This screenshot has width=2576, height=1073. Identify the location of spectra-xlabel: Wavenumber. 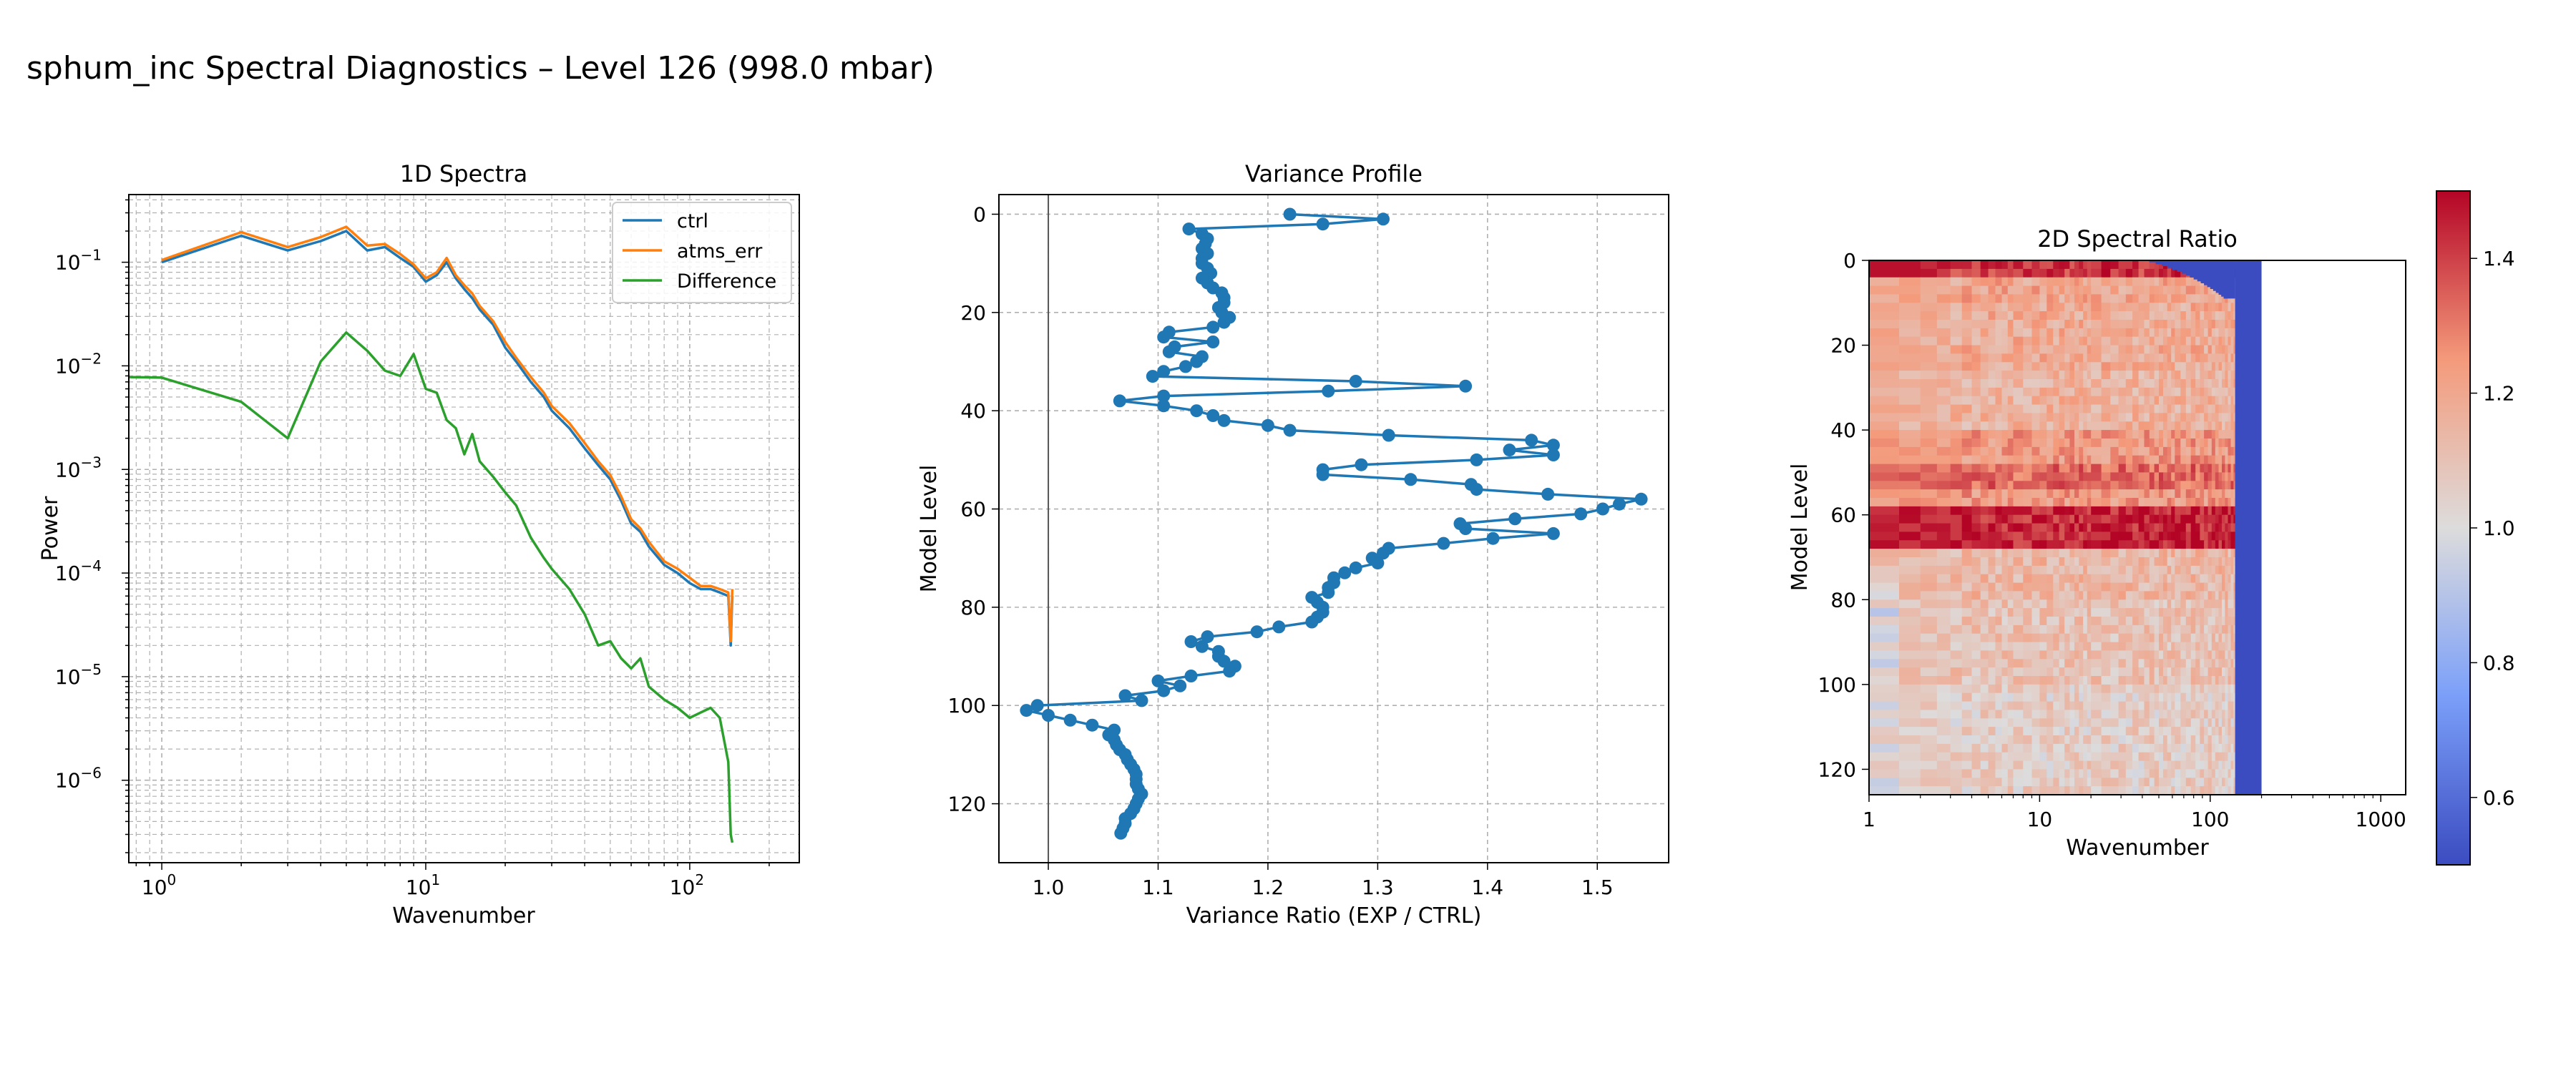
(463, 916).